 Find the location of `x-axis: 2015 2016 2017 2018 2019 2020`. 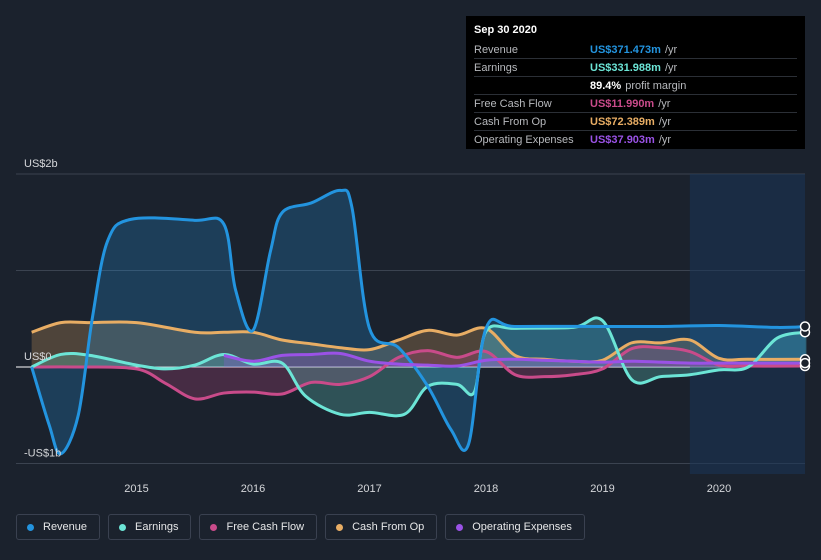

x-axis: 2015 2016 2017 2018 2019 2020 is located at coordinates (427, 489).